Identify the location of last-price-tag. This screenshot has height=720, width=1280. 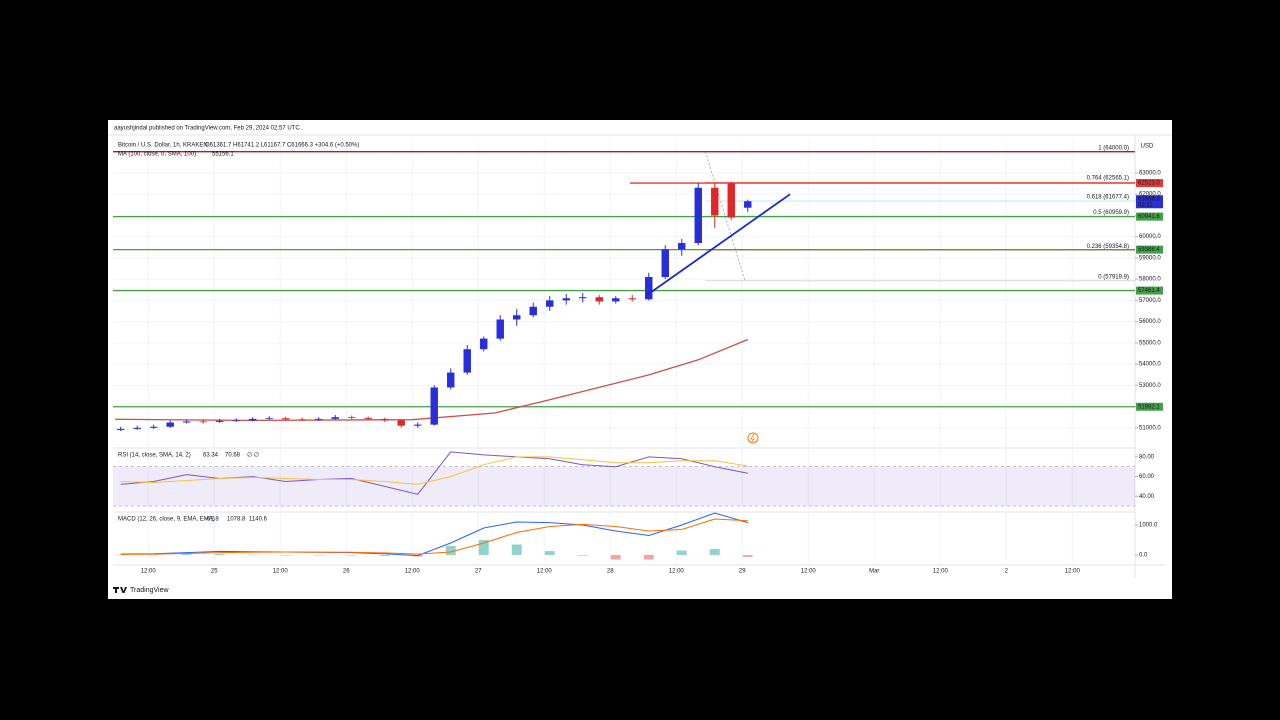
(1149, 202).